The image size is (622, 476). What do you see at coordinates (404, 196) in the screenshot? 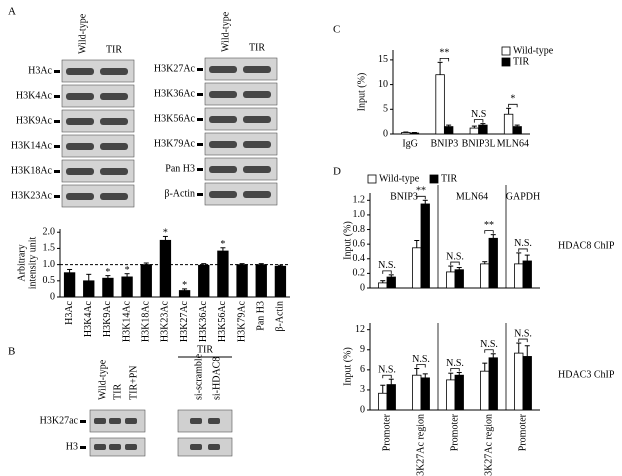
I see `group-label: BNIP3` at bounding box center [404, 196].